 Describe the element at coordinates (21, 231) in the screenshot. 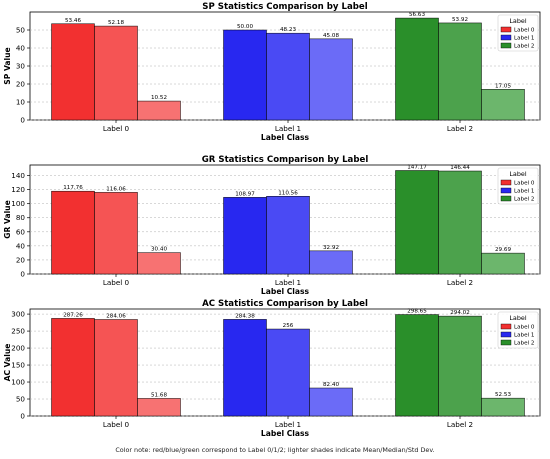

I see `y-tick-label: 60` at that location.